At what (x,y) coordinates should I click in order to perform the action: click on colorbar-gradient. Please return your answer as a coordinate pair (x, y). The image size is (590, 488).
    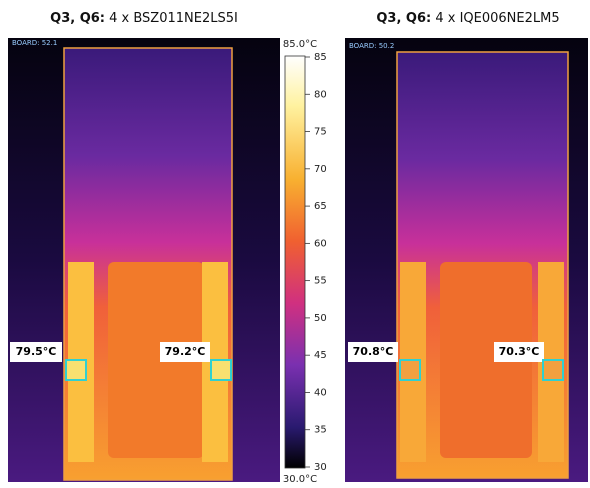
    Looking at the image, I should click on (295, 262).